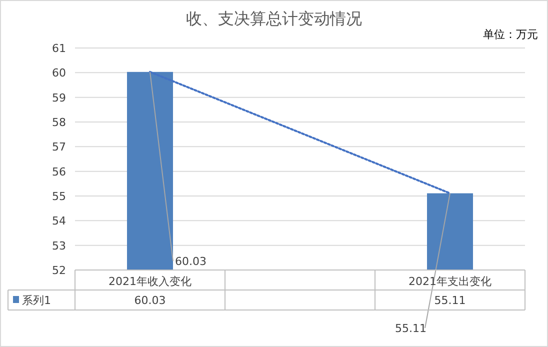  Describe the element at coordinates (59, 122) in the screenshot. I see `y-tick-label: 58` at that location.